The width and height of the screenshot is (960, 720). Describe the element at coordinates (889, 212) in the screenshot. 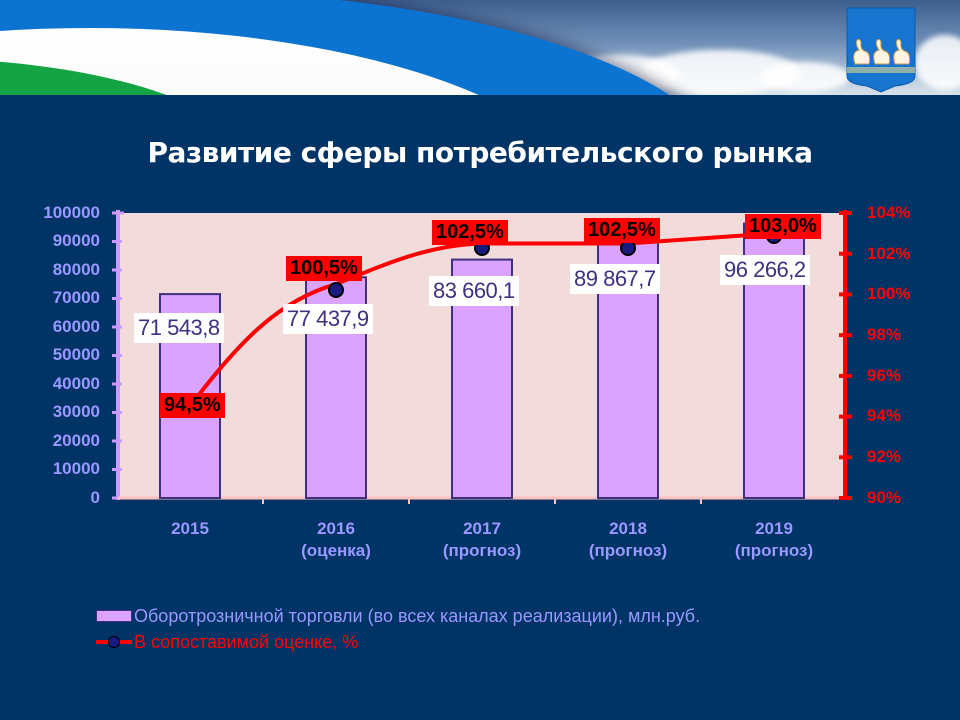

I see `right-tick-label: 104%` at that location.